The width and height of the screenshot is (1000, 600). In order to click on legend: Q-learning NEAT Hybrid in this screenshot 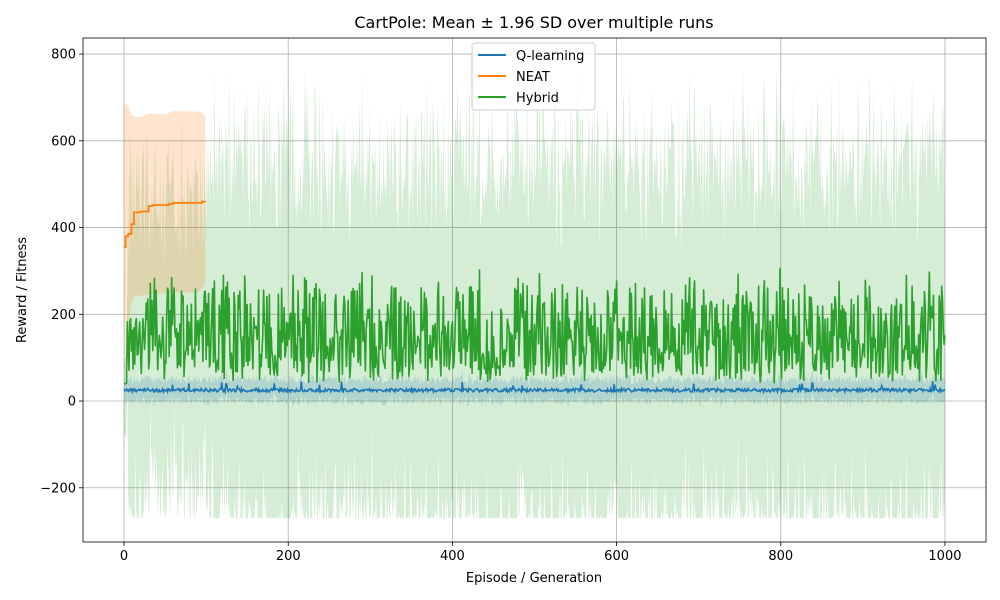, I will do `click(533, 76)`.